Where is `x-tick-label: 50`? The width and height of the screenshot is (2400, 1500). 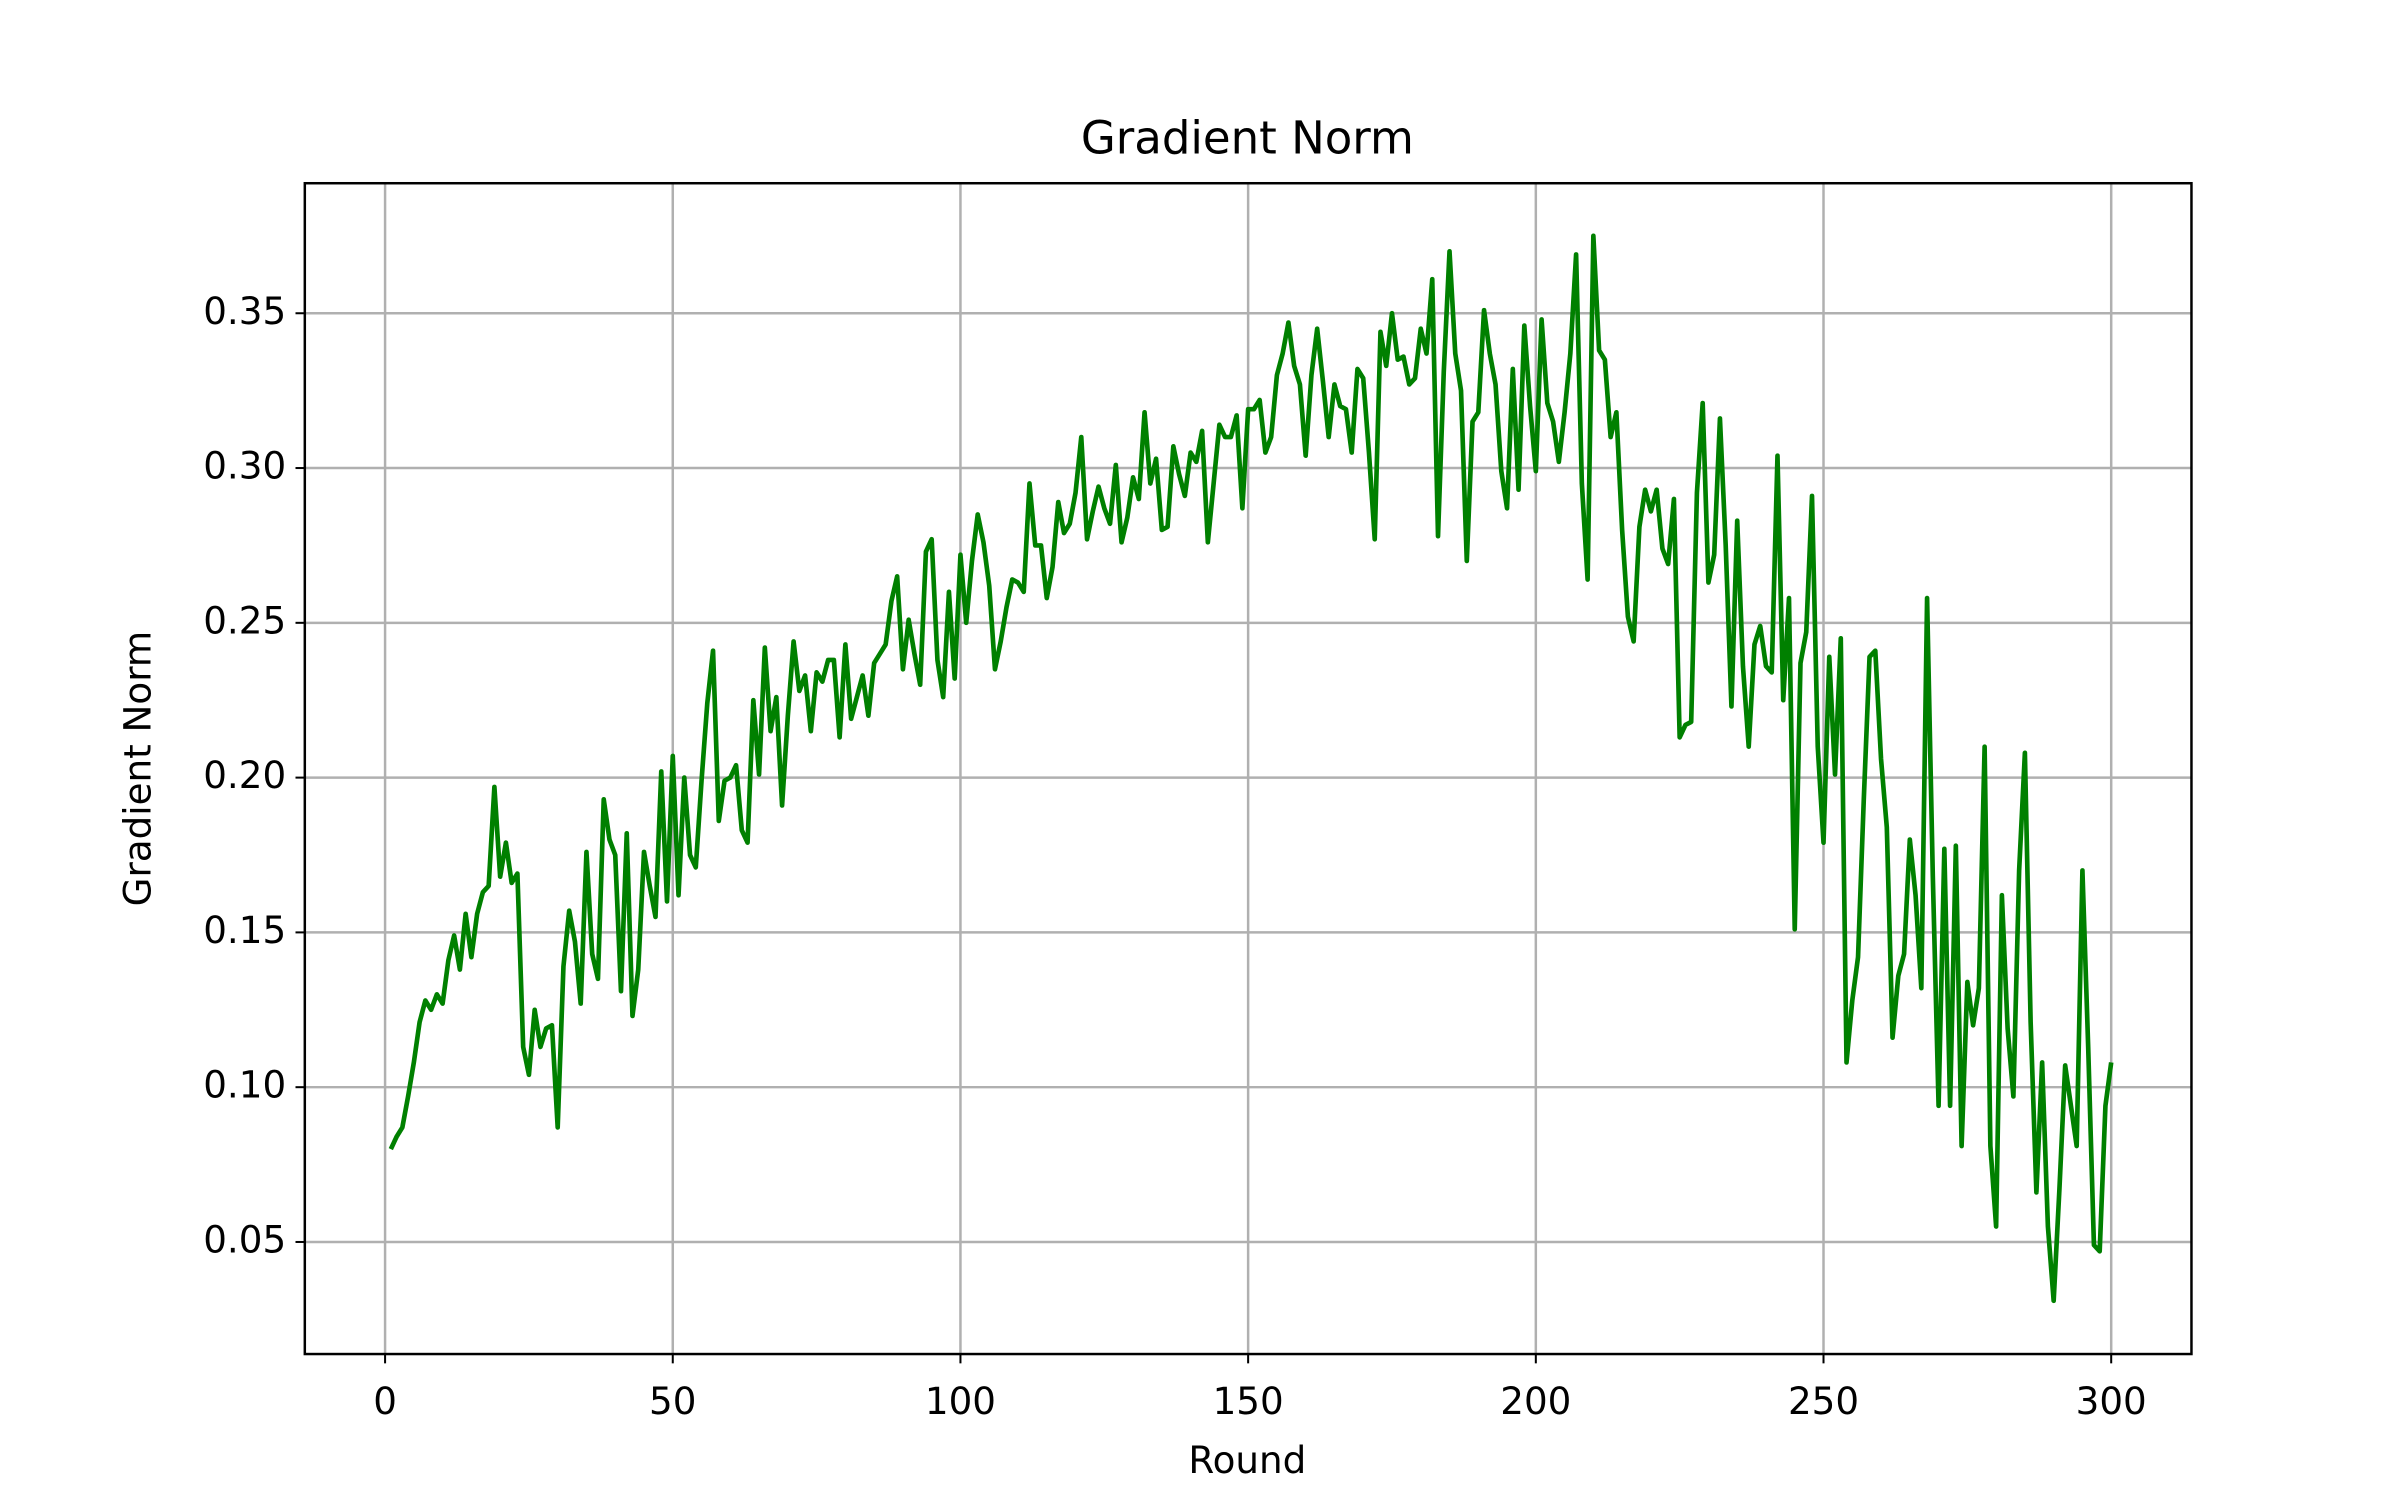
x-tick-label: 50 is located at coordinates (672, 1401).